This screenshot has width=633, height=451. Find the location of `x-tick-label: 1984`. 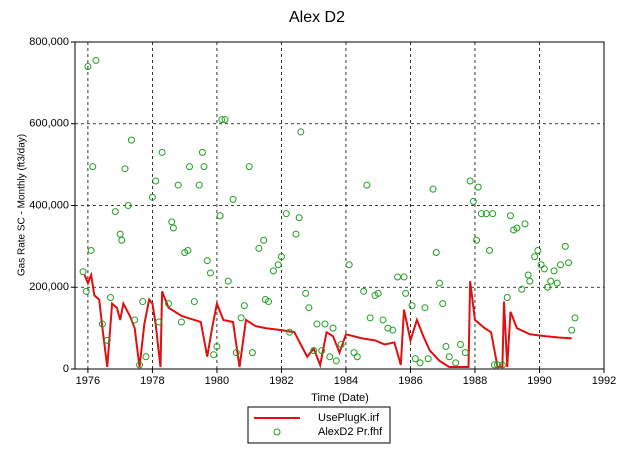

x-tick-label: 1984 is located at coordinates (346, 381).